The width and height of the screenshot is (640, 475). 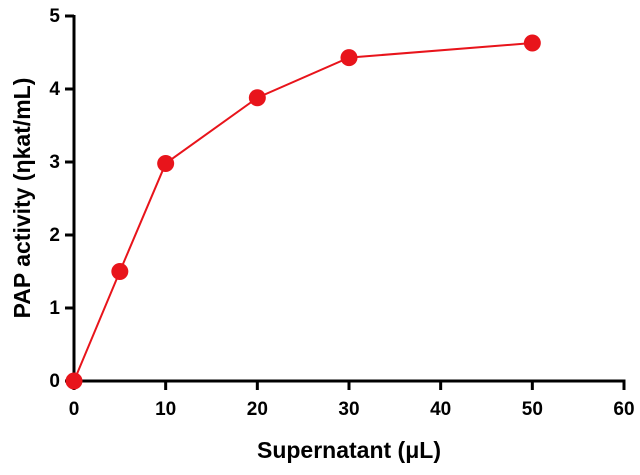 What do you see at coordinates (348, 409) in the screenshot?
I see `x-tick-label: 30` at bounding box center [348, 409].